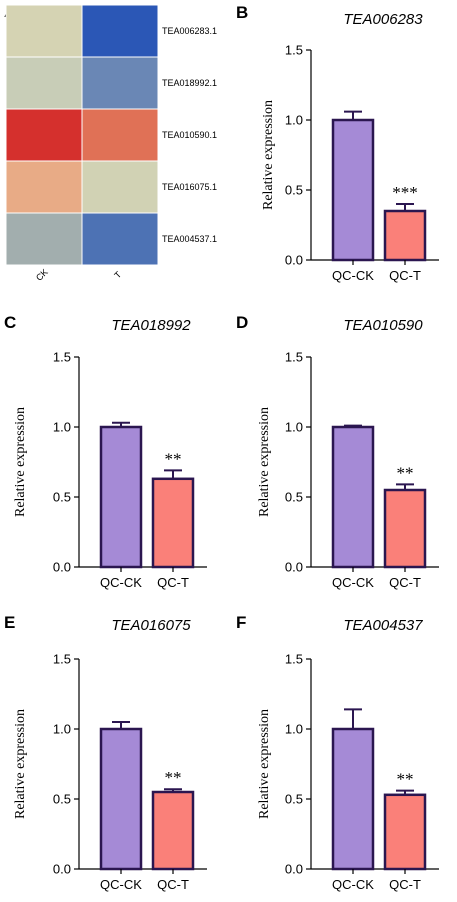  Describe the element at coordinates (189, 135) in the screenshot. I see `heatmap-row-label: TEA010590.1` at that location.